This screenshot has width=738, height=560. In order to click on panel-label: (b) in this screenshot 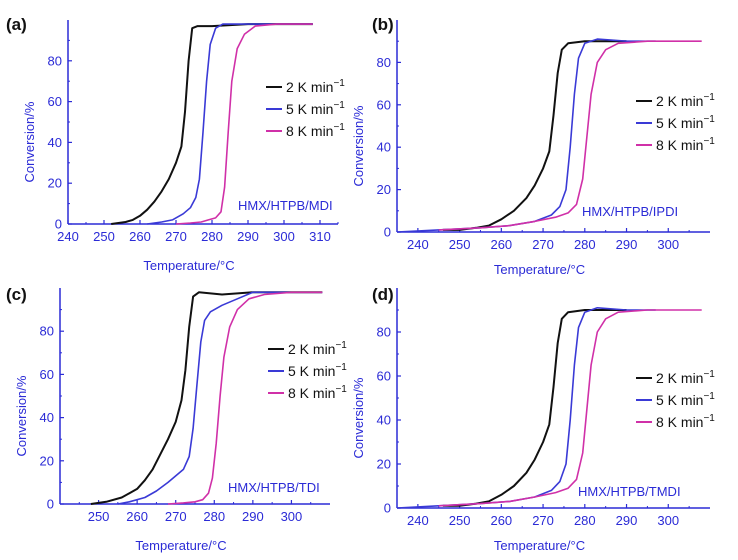, I will do `click(383, 24)`.